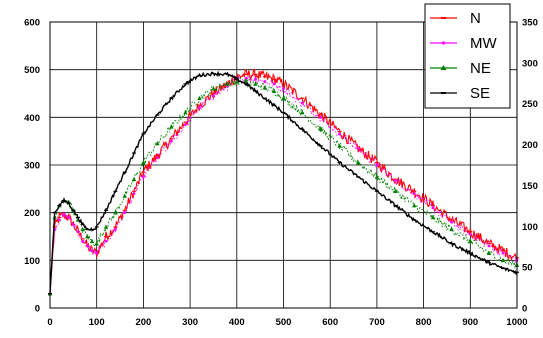  Describe the element at coordinates (524, 309) in the screenshot. I see `y2-tick-label: 0` at that location.